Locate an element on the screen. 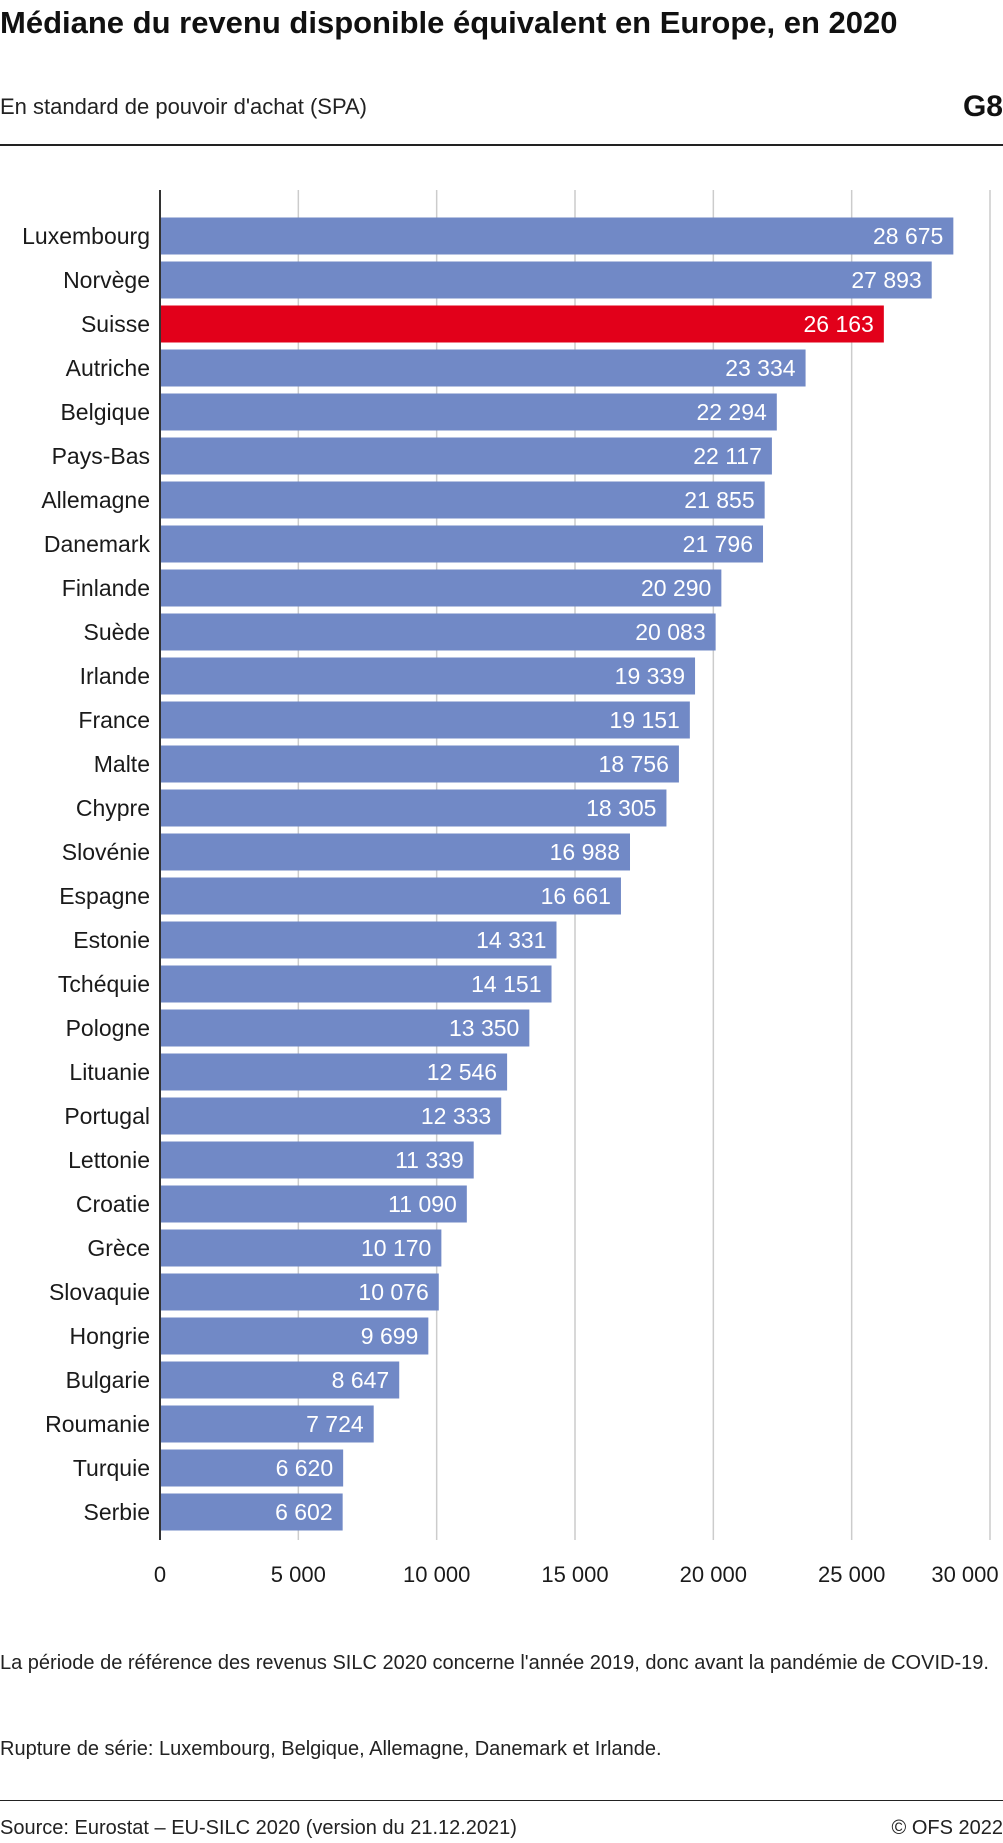 Image resolution: width=1003 pixels, height=1843 pixels. value-label: 11 339 is located at coordinates (429, 1160).